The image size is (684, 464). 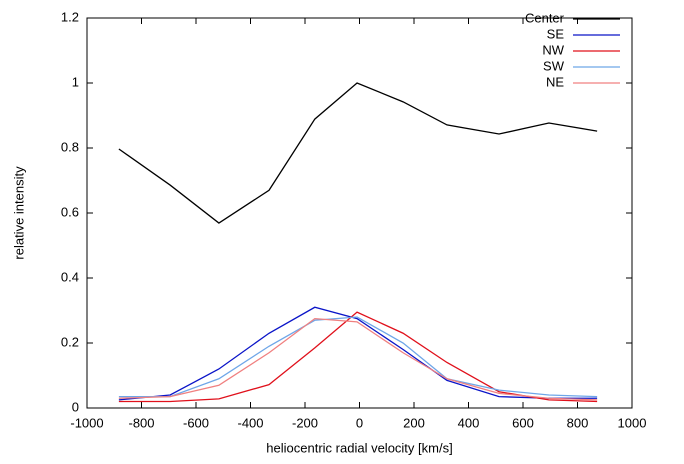 What do you see at coordinates (141, 422) in the screenshot?
I see `x-tick-label: -800` at bounding box center [141, 422].